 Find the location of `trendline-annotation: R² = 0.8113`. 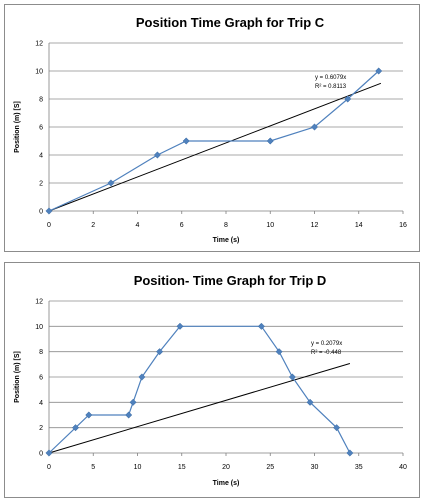

trendline-annotation: R² = 0.8113 is located at coordinates (331, 87).